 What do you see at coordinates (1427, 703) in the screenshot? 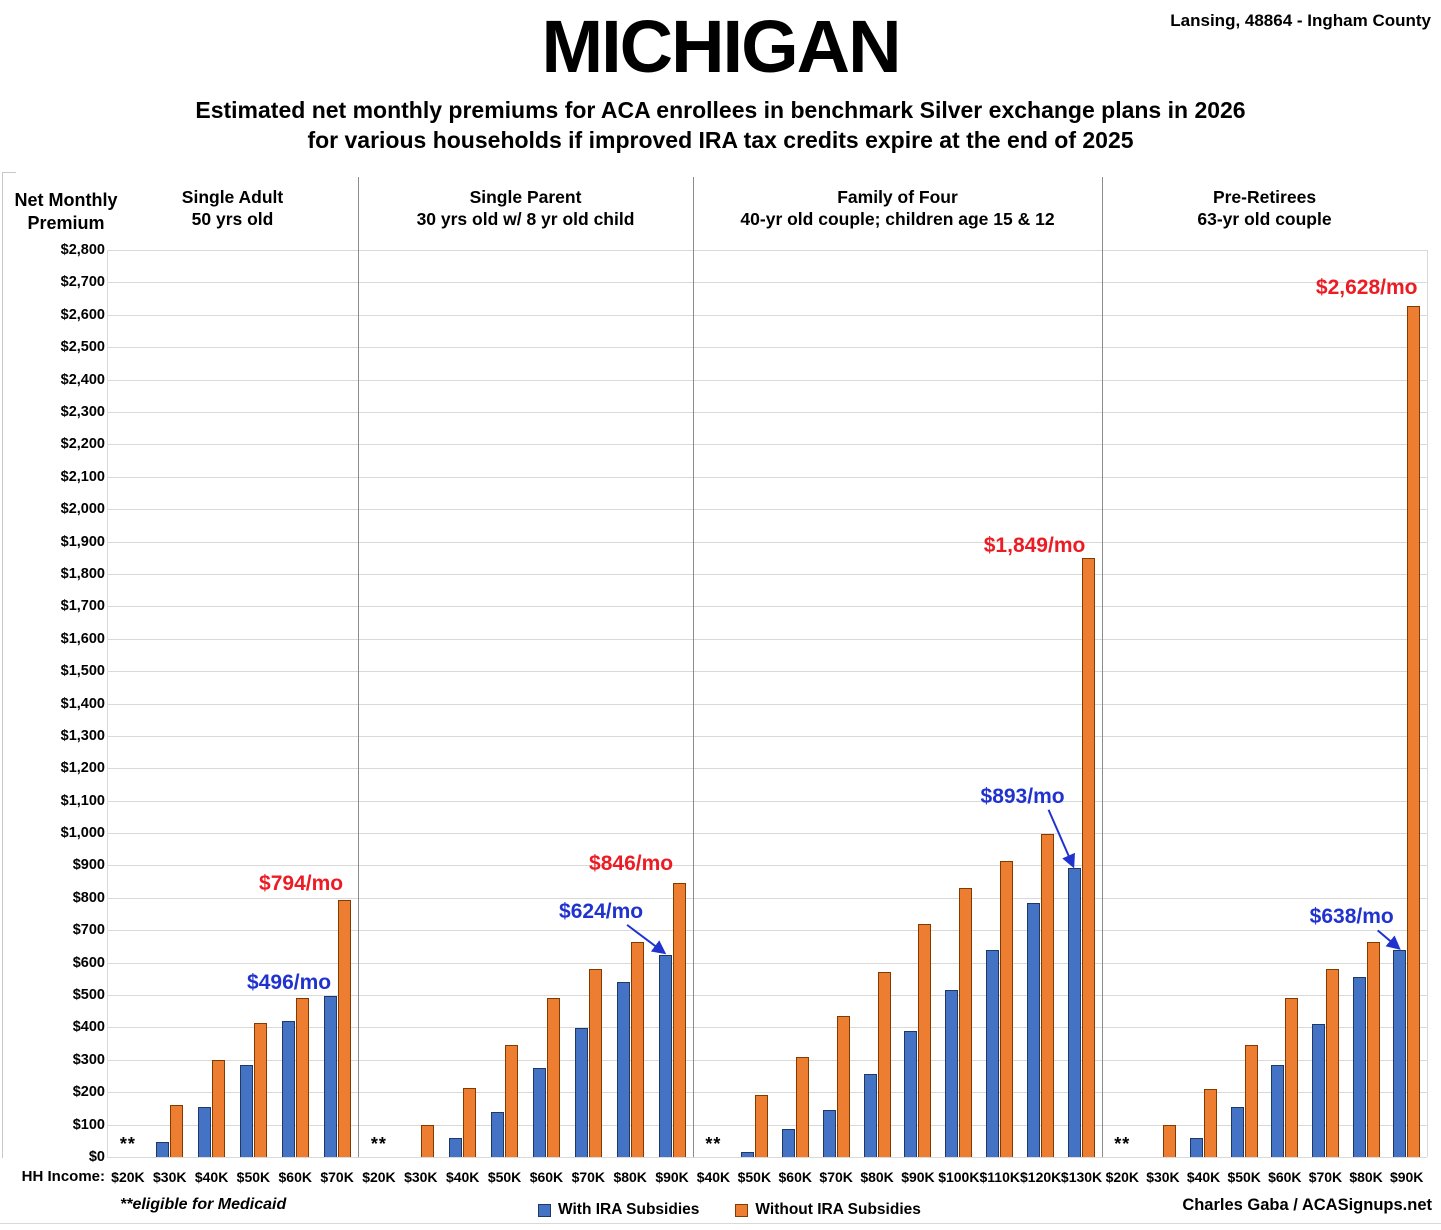
I see `plot-right-edge` at bounding box center [1427, 703].